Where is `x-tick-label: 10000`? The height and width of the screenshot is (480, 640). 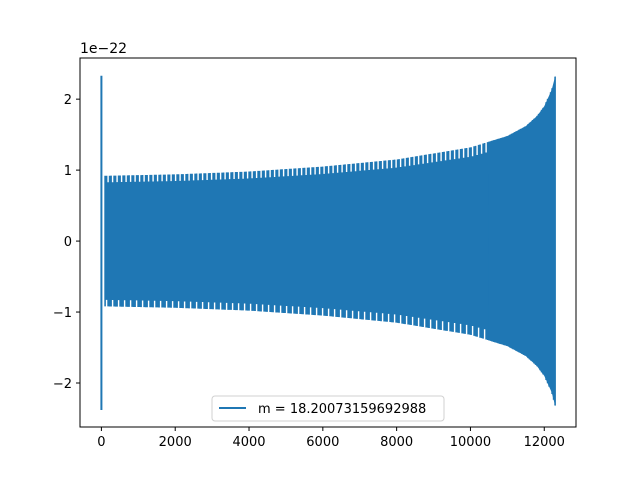 x-tick-label: 10000 is located at coordinates (470, 442).